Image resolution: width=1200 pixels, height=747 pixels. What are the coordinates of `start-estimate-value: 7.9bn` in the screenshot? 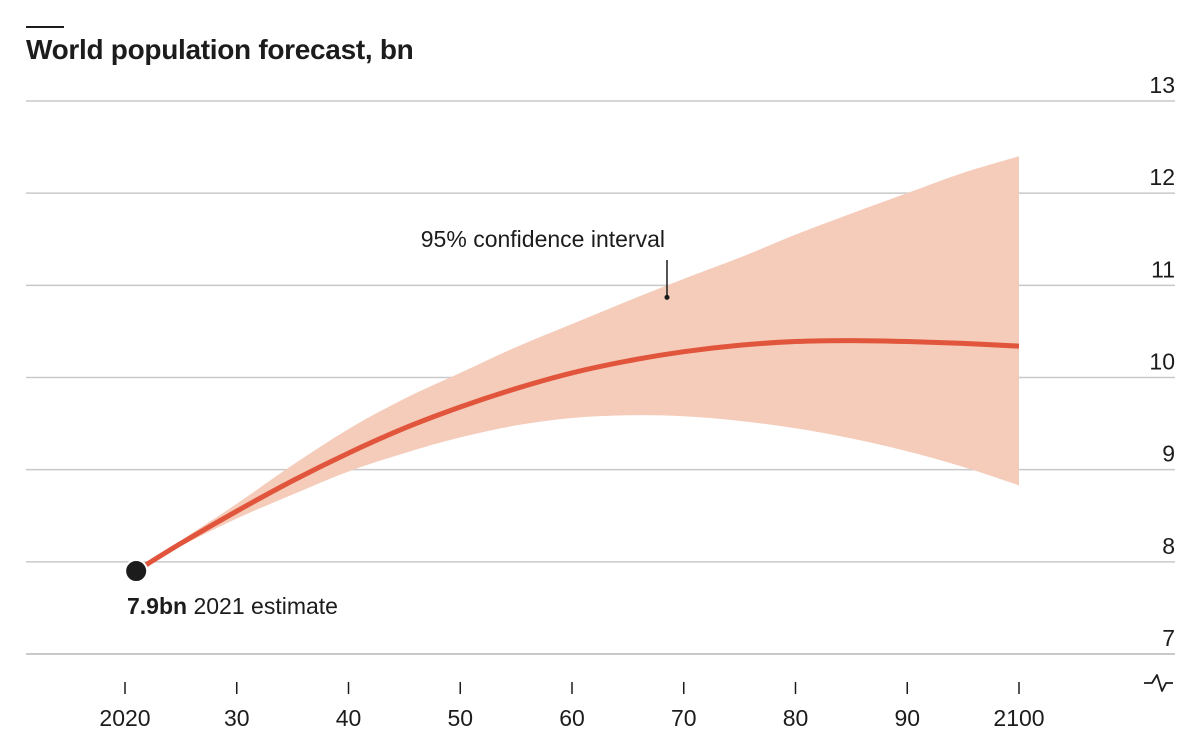 It's located at (157, 606).